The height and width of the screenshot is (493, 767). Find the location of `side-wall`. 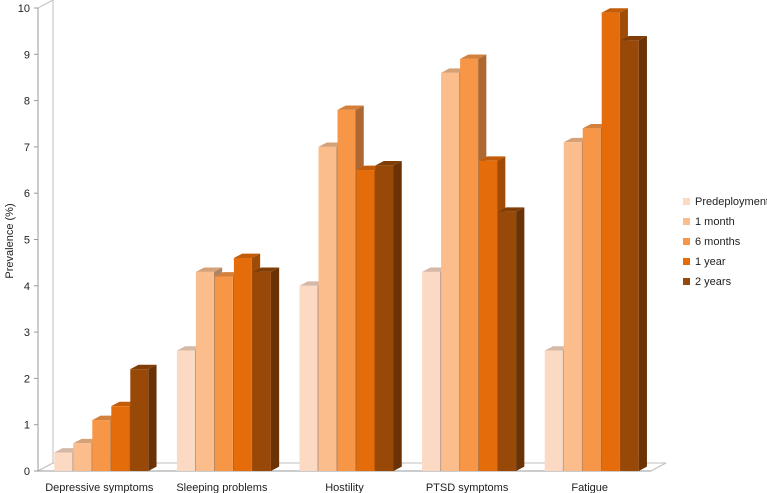

side-wall is located at coordinates (45, 236).